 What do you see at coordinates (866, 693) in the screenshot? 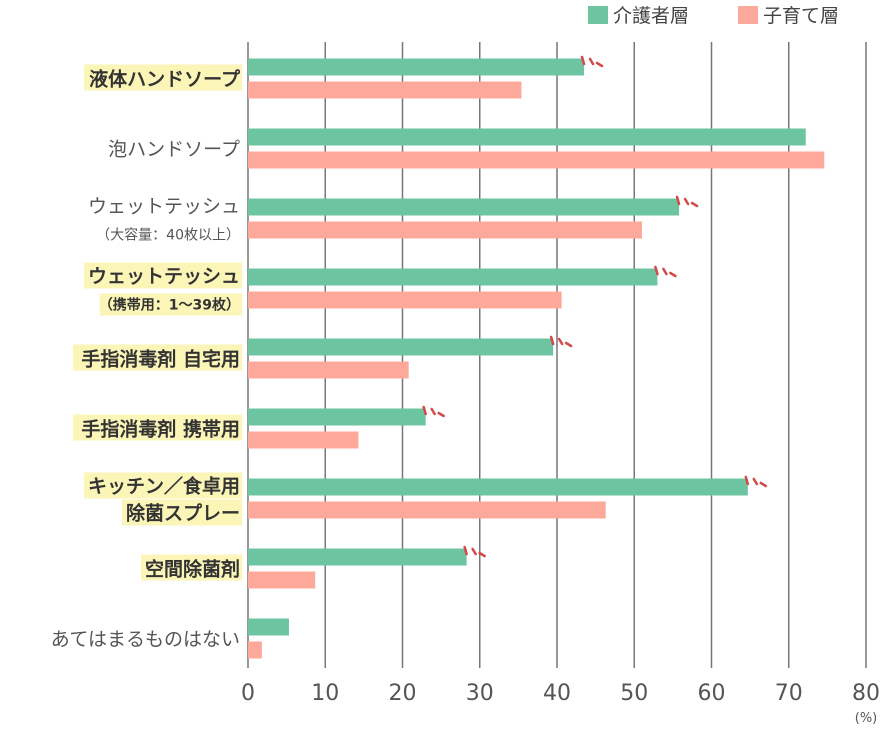
I see `tick-label: 80` at bounding box center [866, 693].